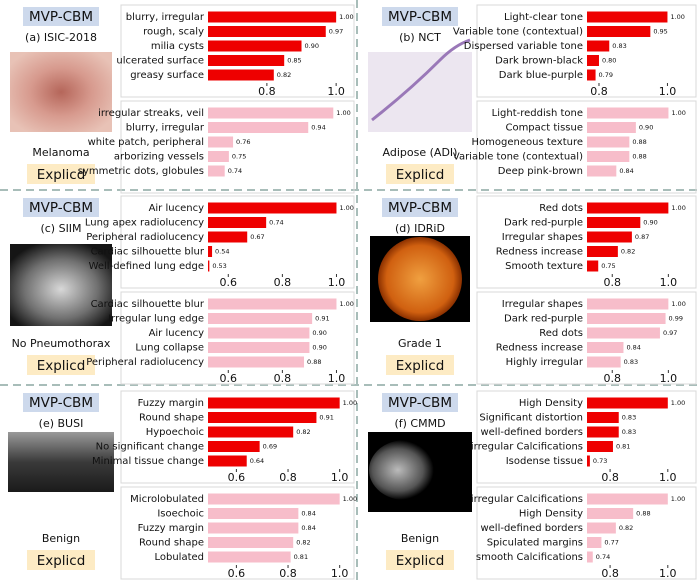 The width and height of the screenshot is (699, 583). What do you see at coordinates (148, 304) in the screenshot?
I see `category-label: Cardiac silhouette blur` at bounding box center [148, 304].